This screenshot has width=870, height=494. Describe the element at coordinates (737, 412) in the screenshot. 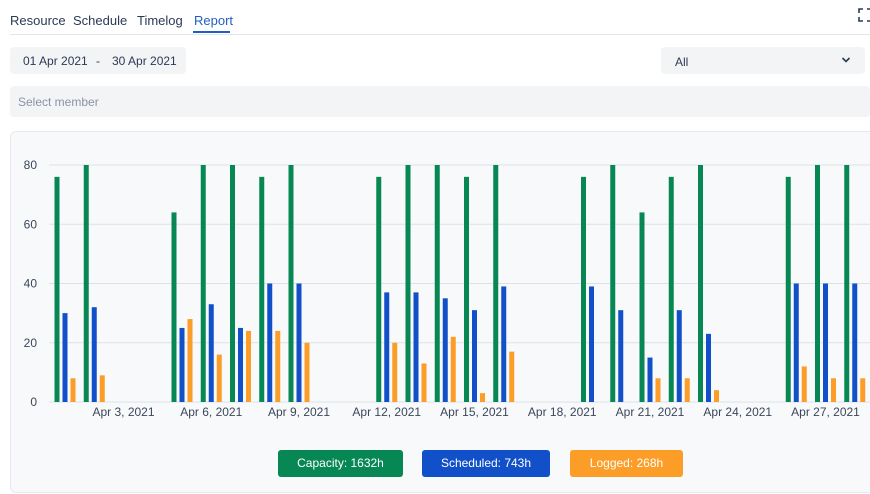

I see `x-tick-label: Apr 24, 2021` at that location.